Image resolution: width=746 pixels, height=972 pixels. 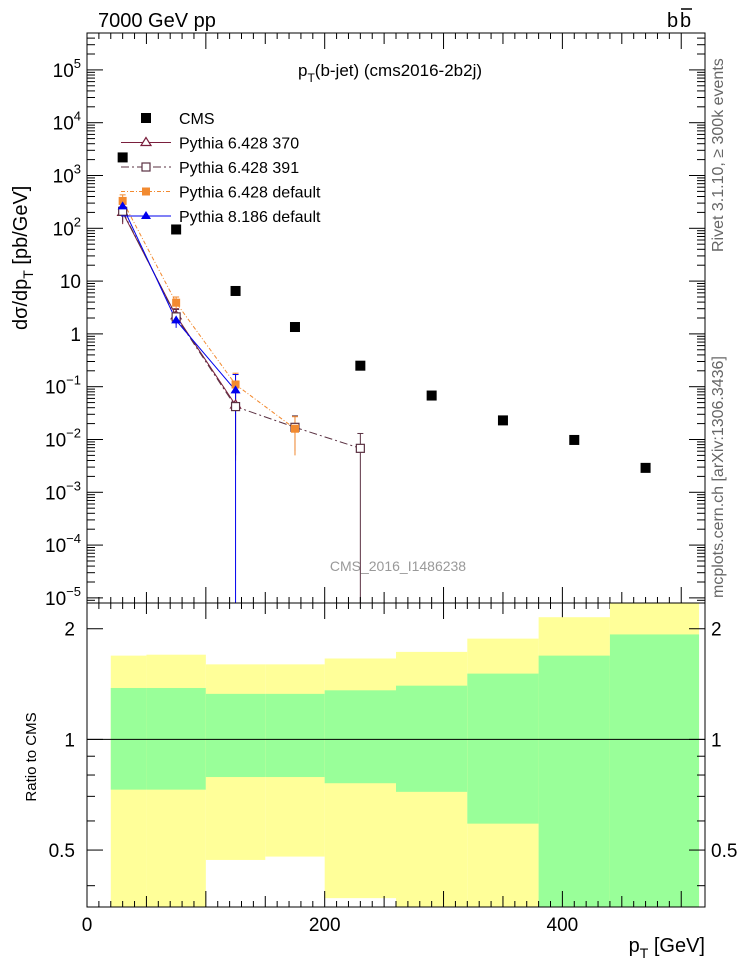 What do you see at coordinates (563, 925) in the screenshot?
I see `x-tick-label: 400` at bounding box center [563, 925].